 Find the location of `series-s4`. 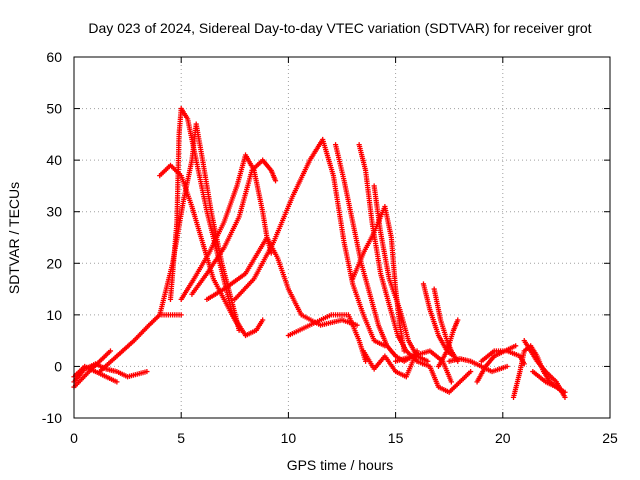

series-s4 is located at coordinates (140, 343).